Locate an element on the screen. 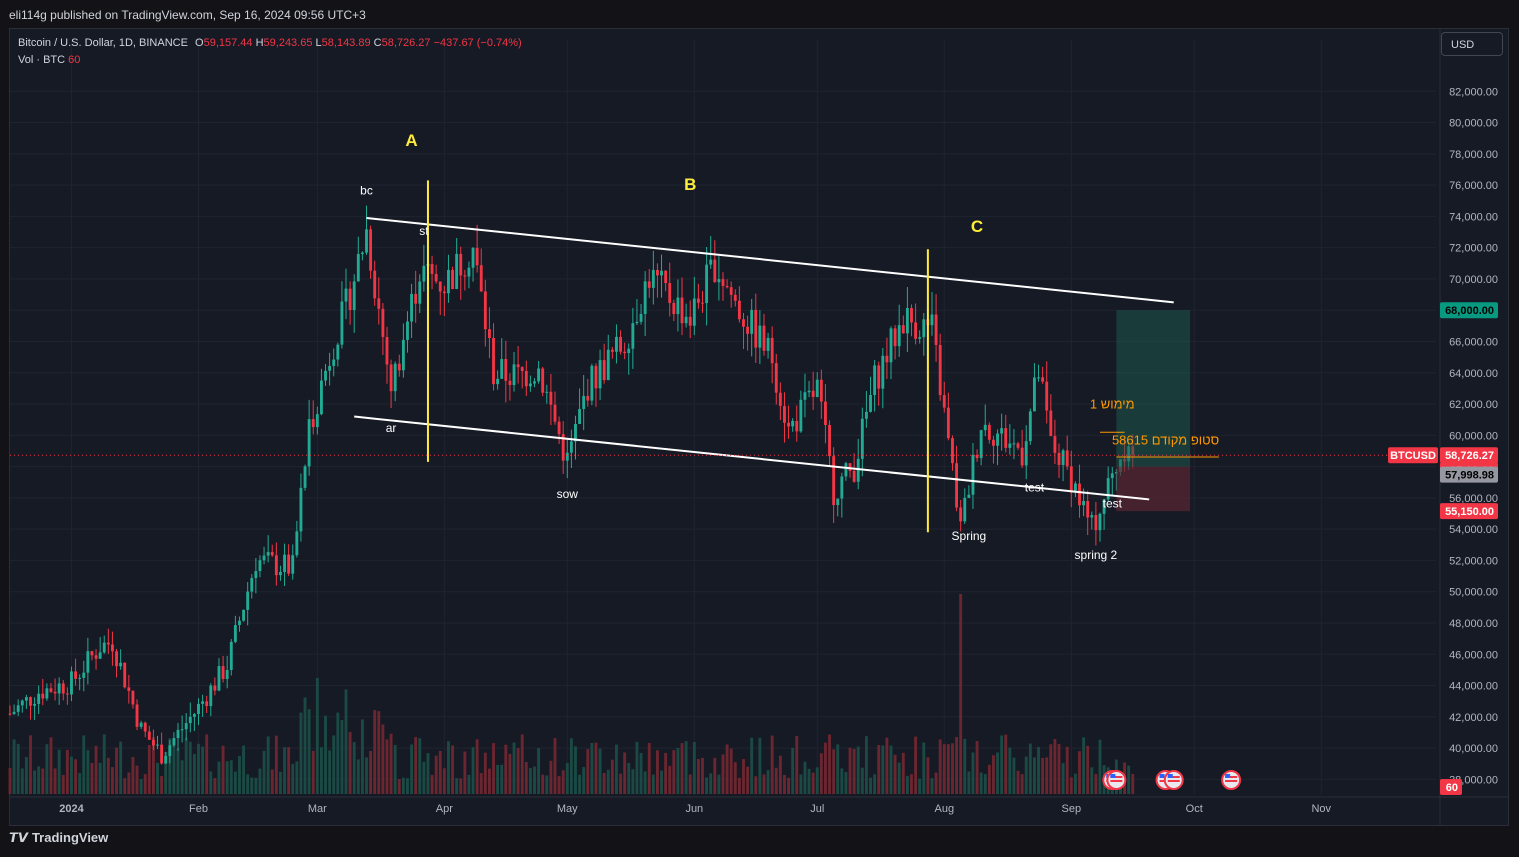  x-tick-label: Oct is located at coordinates (1194, 809).